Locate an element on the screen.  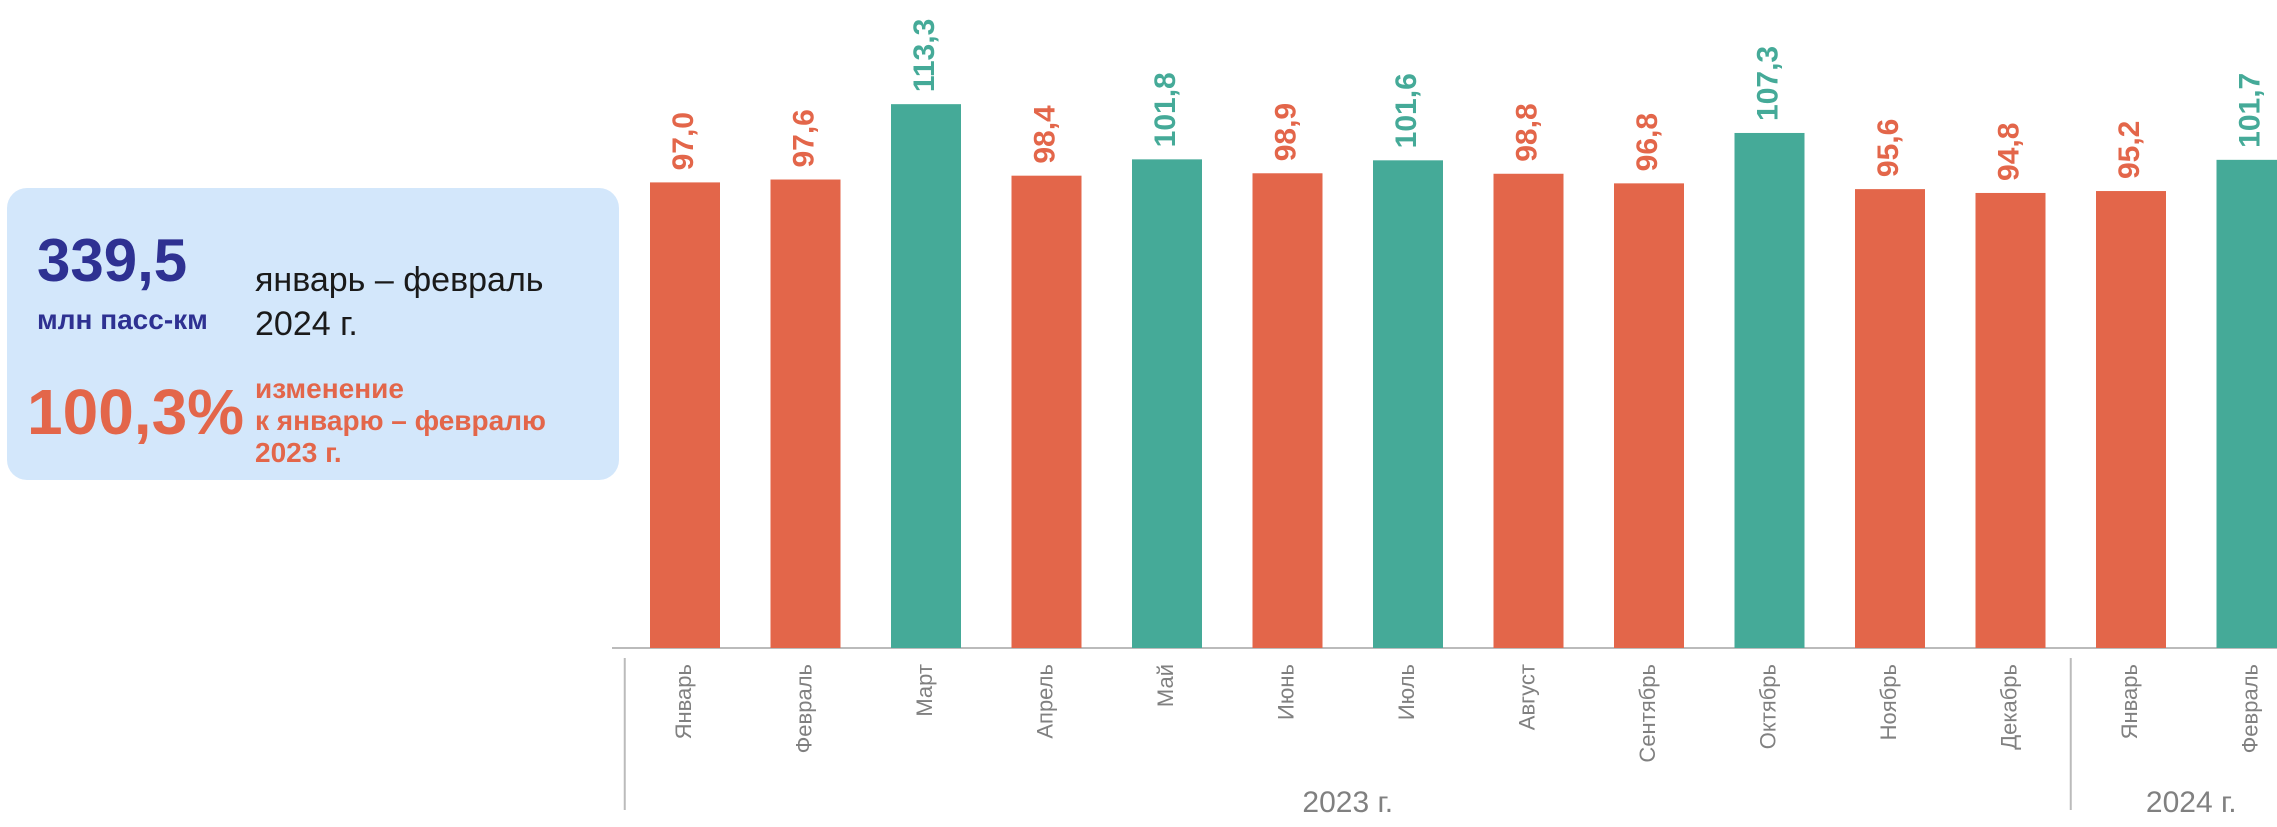
period-line-1: январь – февраль is located at coordinates (399, 280).